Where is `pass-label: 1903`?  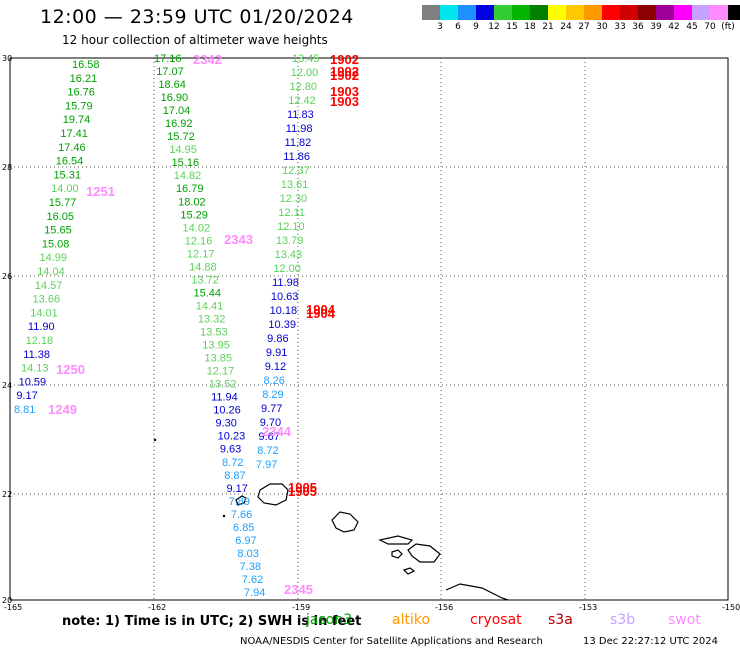
pass-label: 1903 is located at coordinates (344, 91).